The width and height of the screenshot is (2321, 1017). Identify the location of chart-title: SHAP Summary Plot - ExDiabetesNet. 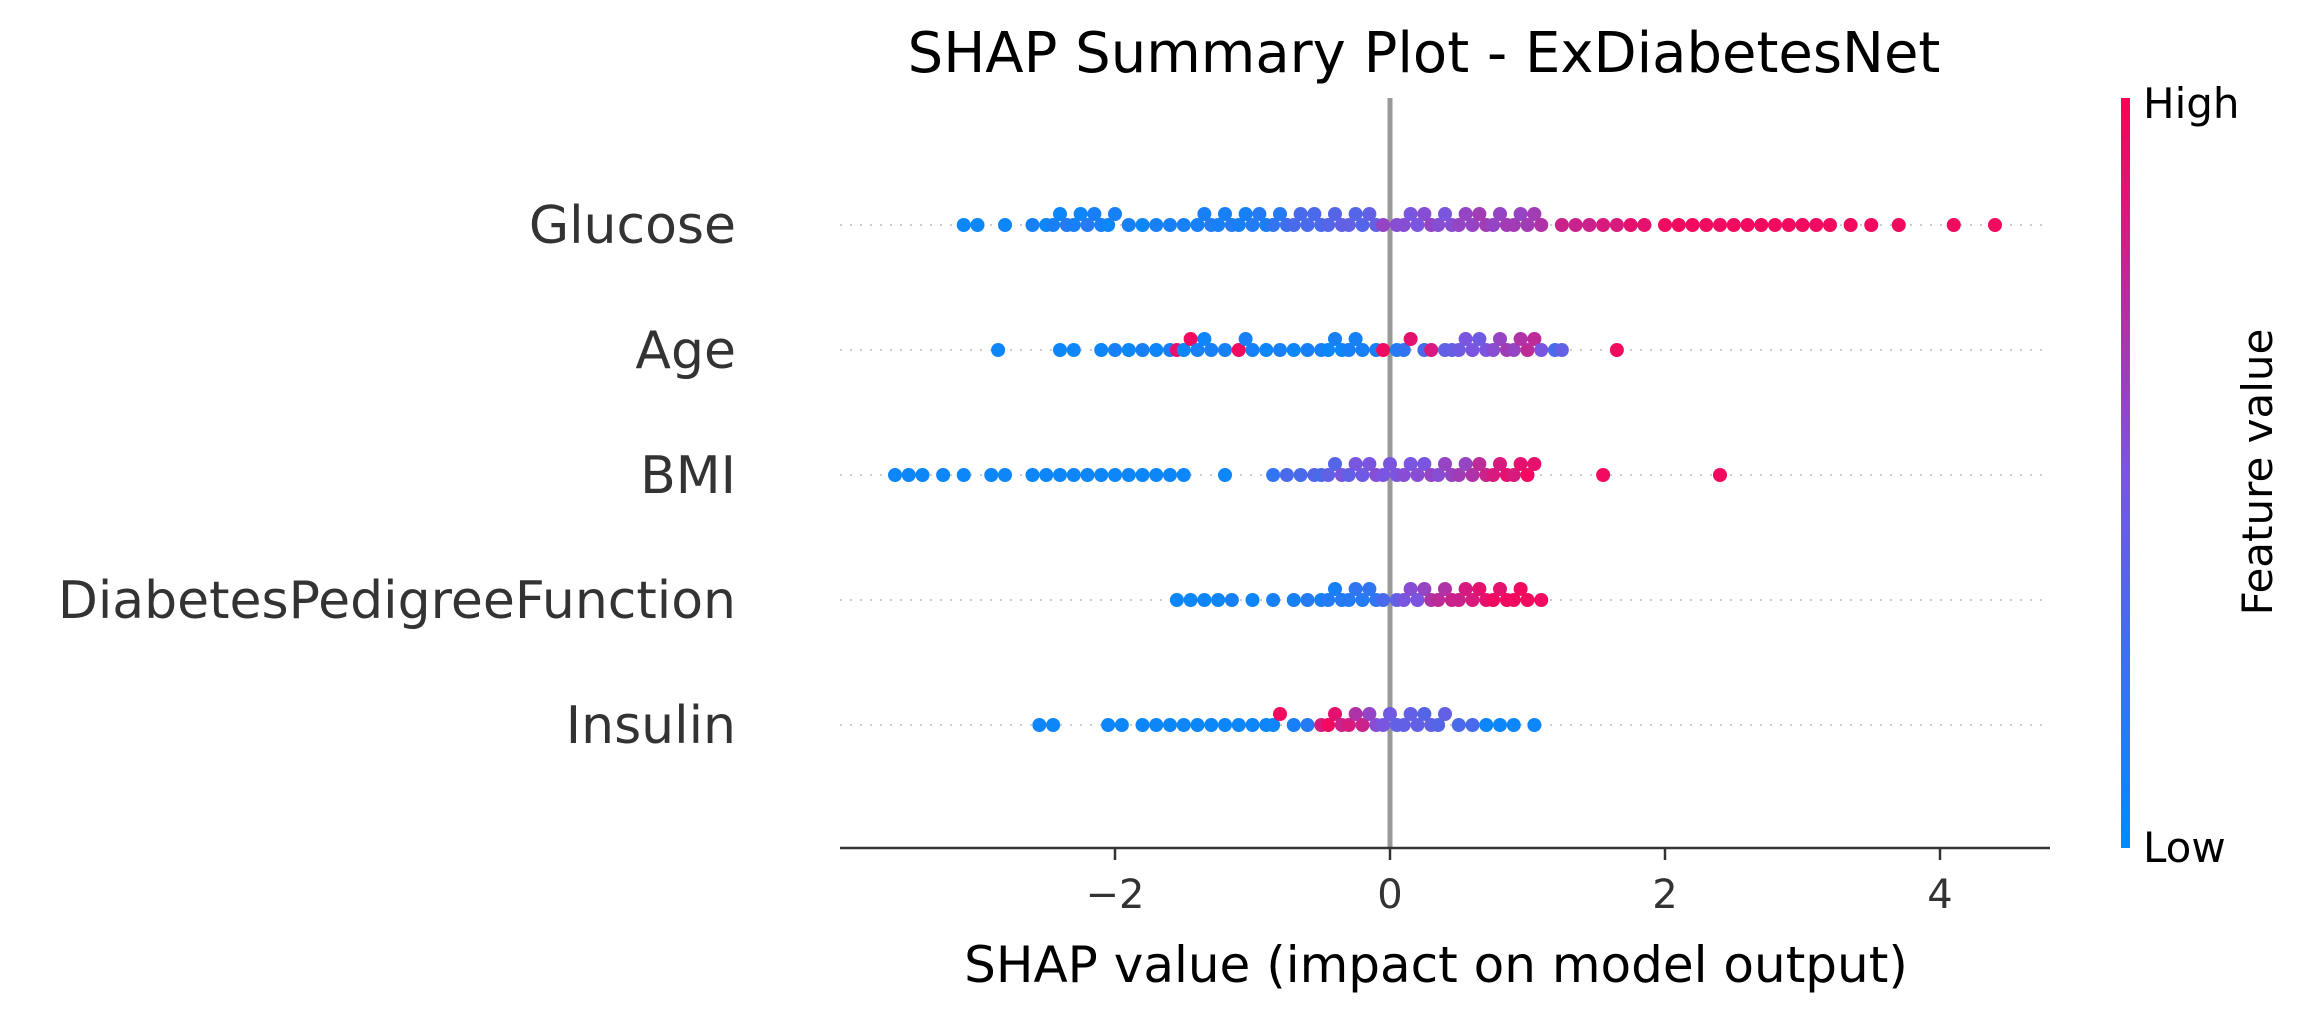
(1424, 53).